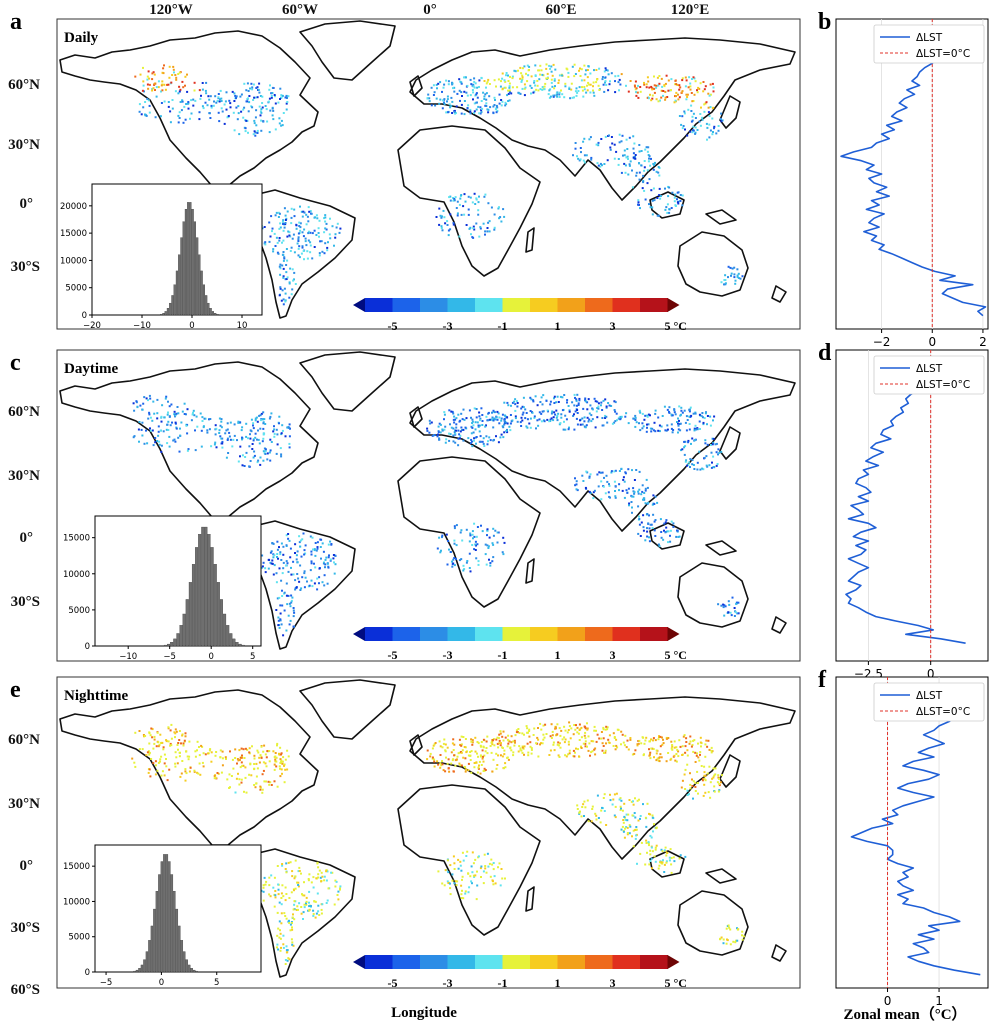  I want to click on lon-tick-label: 60°W, so click(300, 10).